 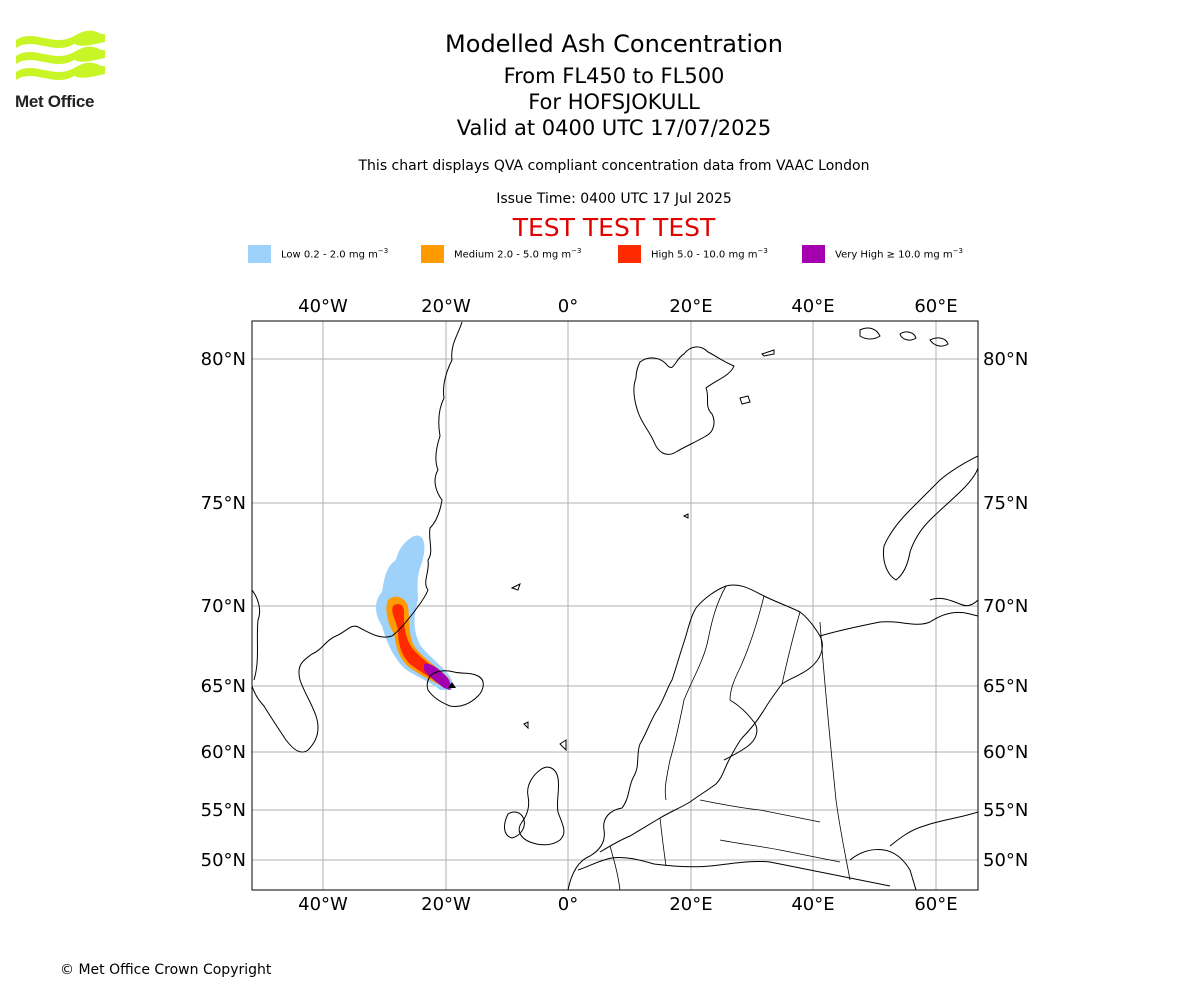 I want to click on lat-label-65n-left: 65°N, so click(x=223, y=686).